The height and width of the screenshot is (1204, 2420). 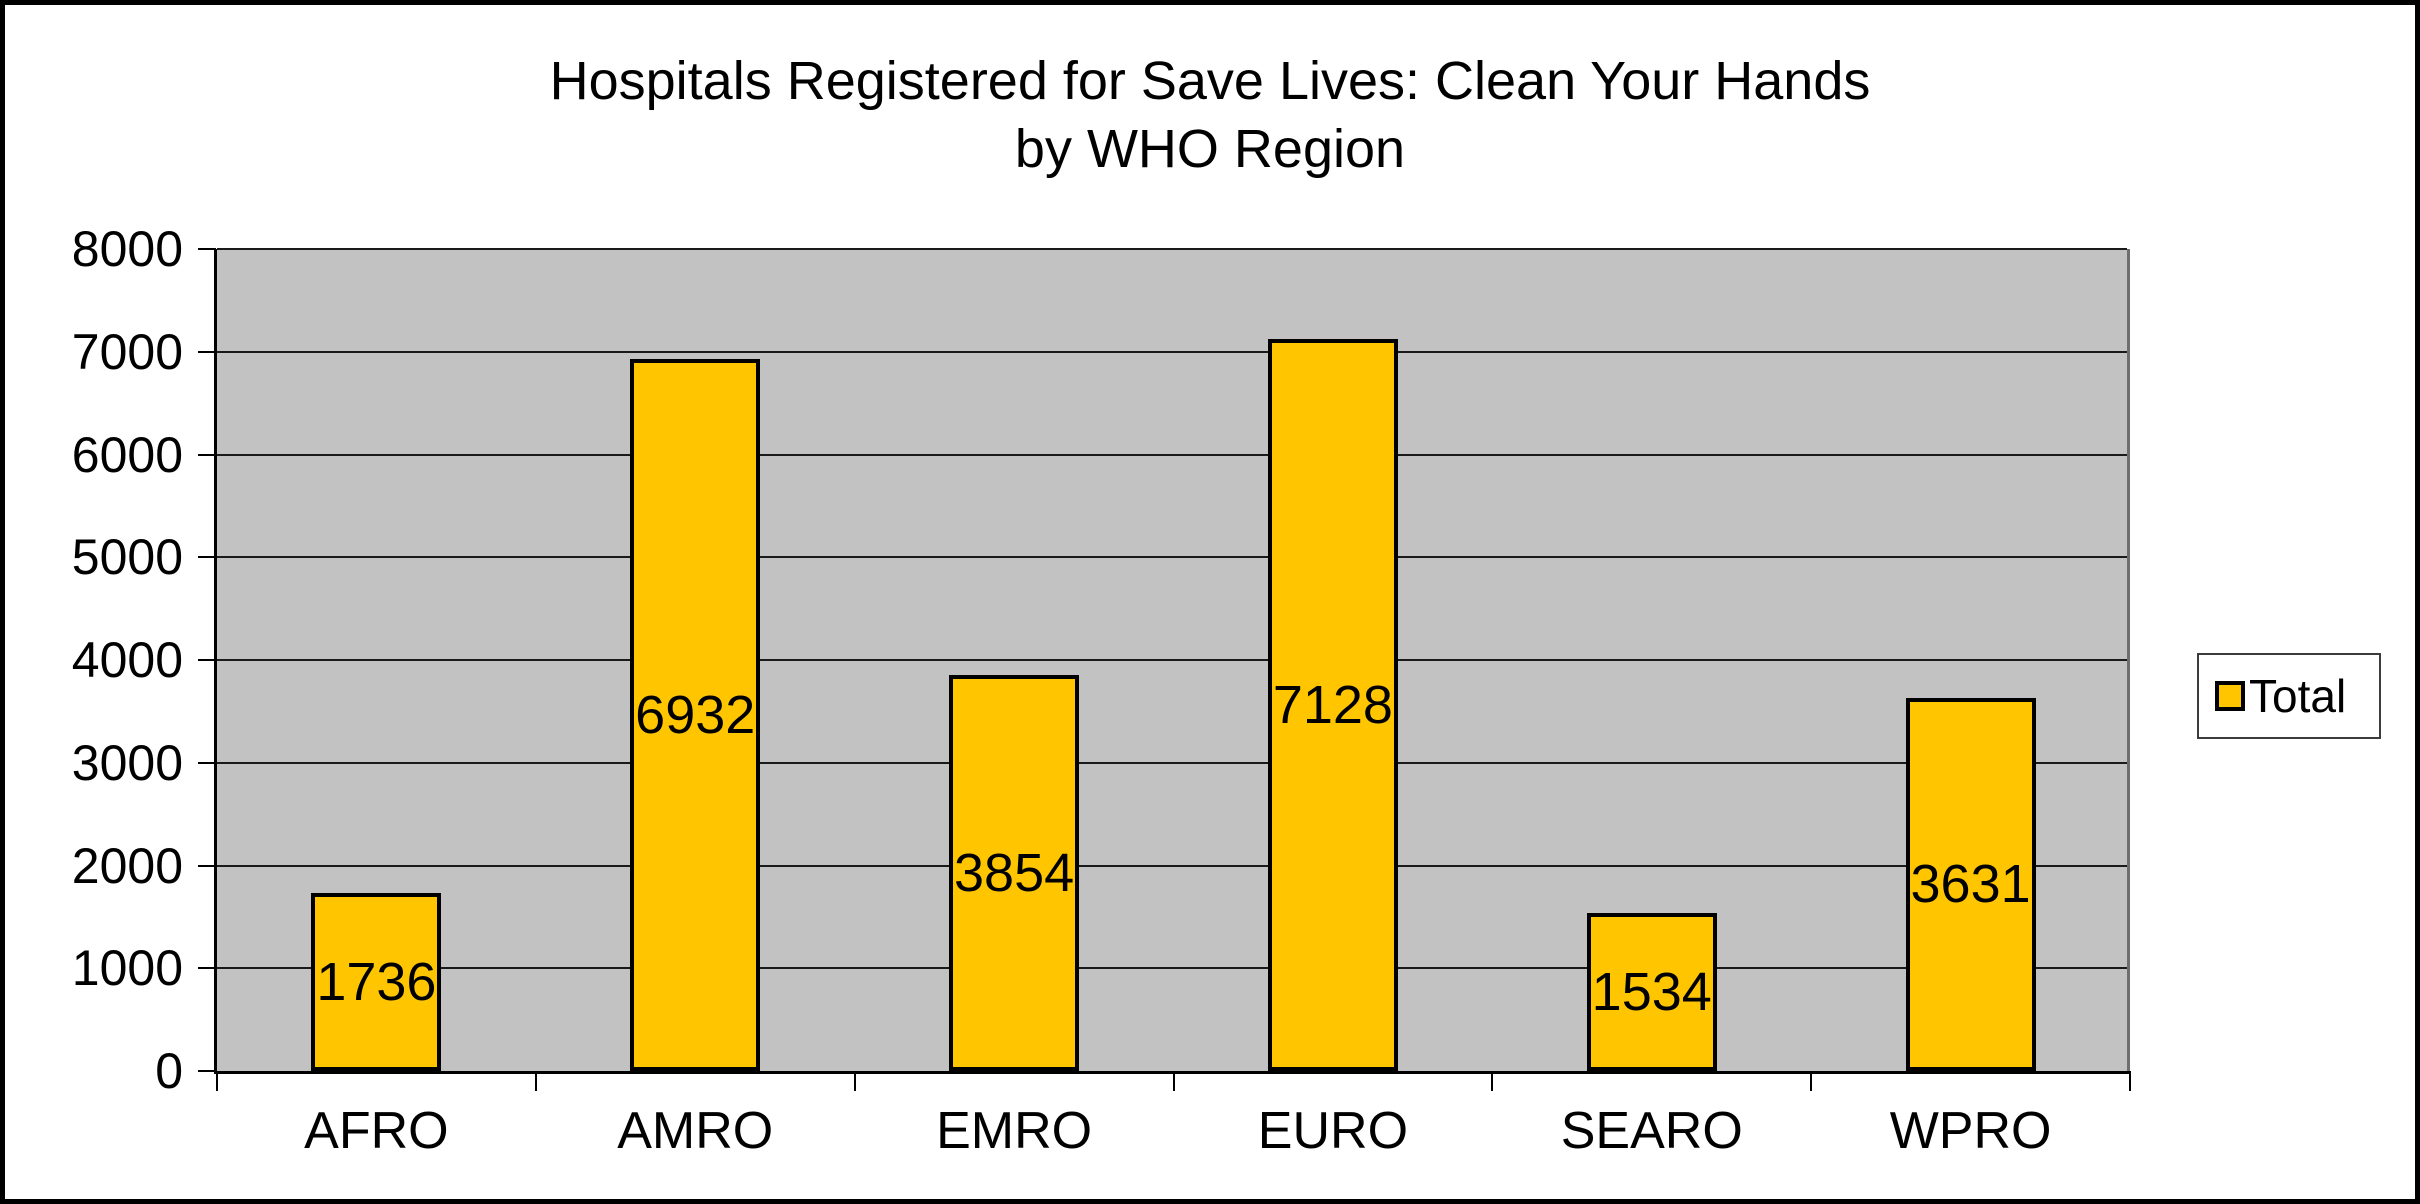 I want to click on chart-title-line-2: by WHO Region, so click(x=1210, y=149).